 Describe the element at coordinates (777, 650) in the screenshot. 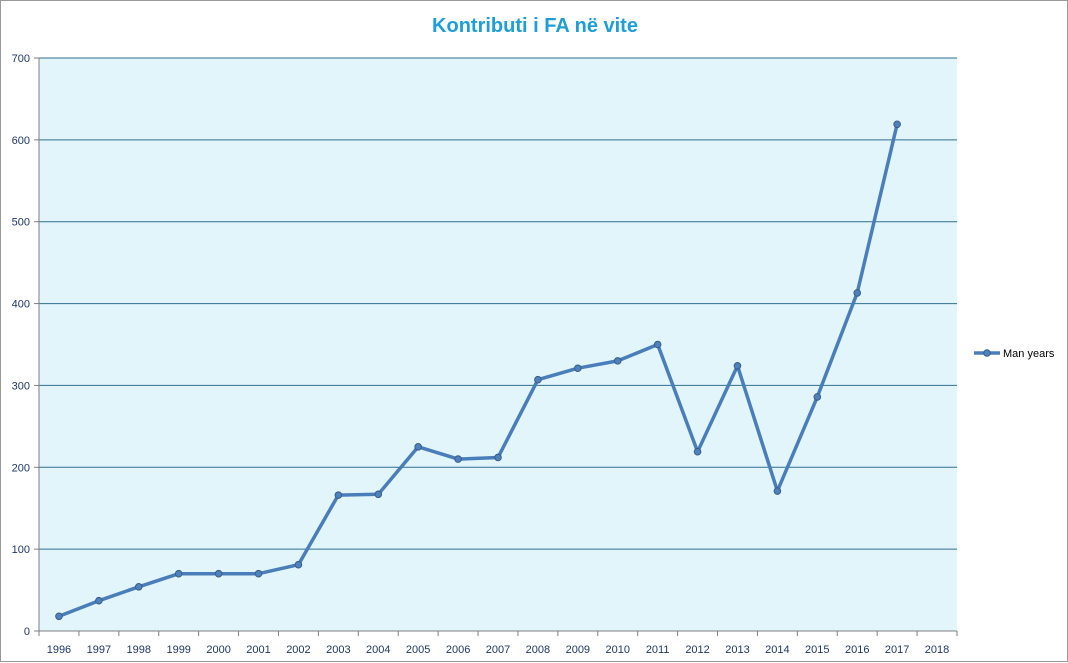

I see `x-tick-label: 2014` at that location.